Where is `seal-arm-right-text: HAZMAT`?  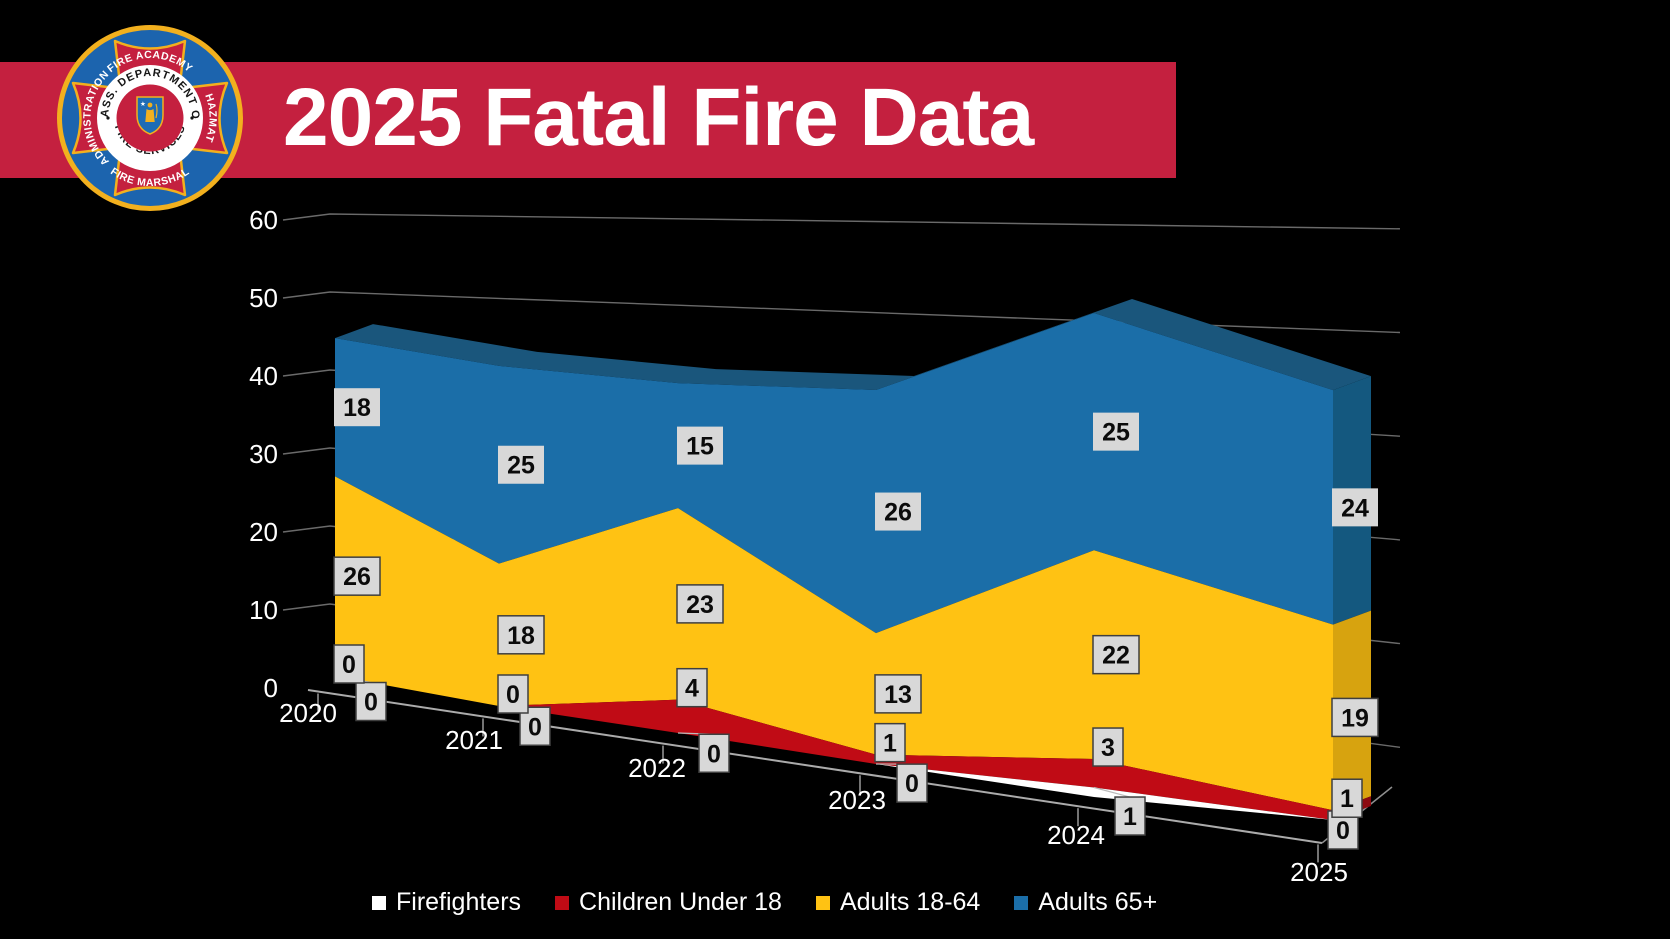 seal-arm-right-text: HAZMAT is located at coordinates (210, 118).